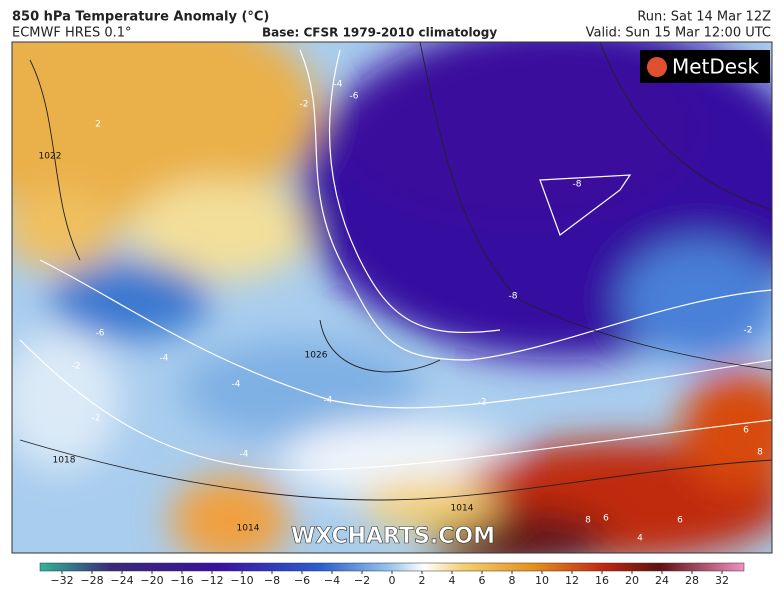 The width and height of the screenshot is (784, 604). What do you see at coordinates (91, 580) in the screenshot?
I see `colorbar-tick-label: −28` at bounding box center [91, 580].